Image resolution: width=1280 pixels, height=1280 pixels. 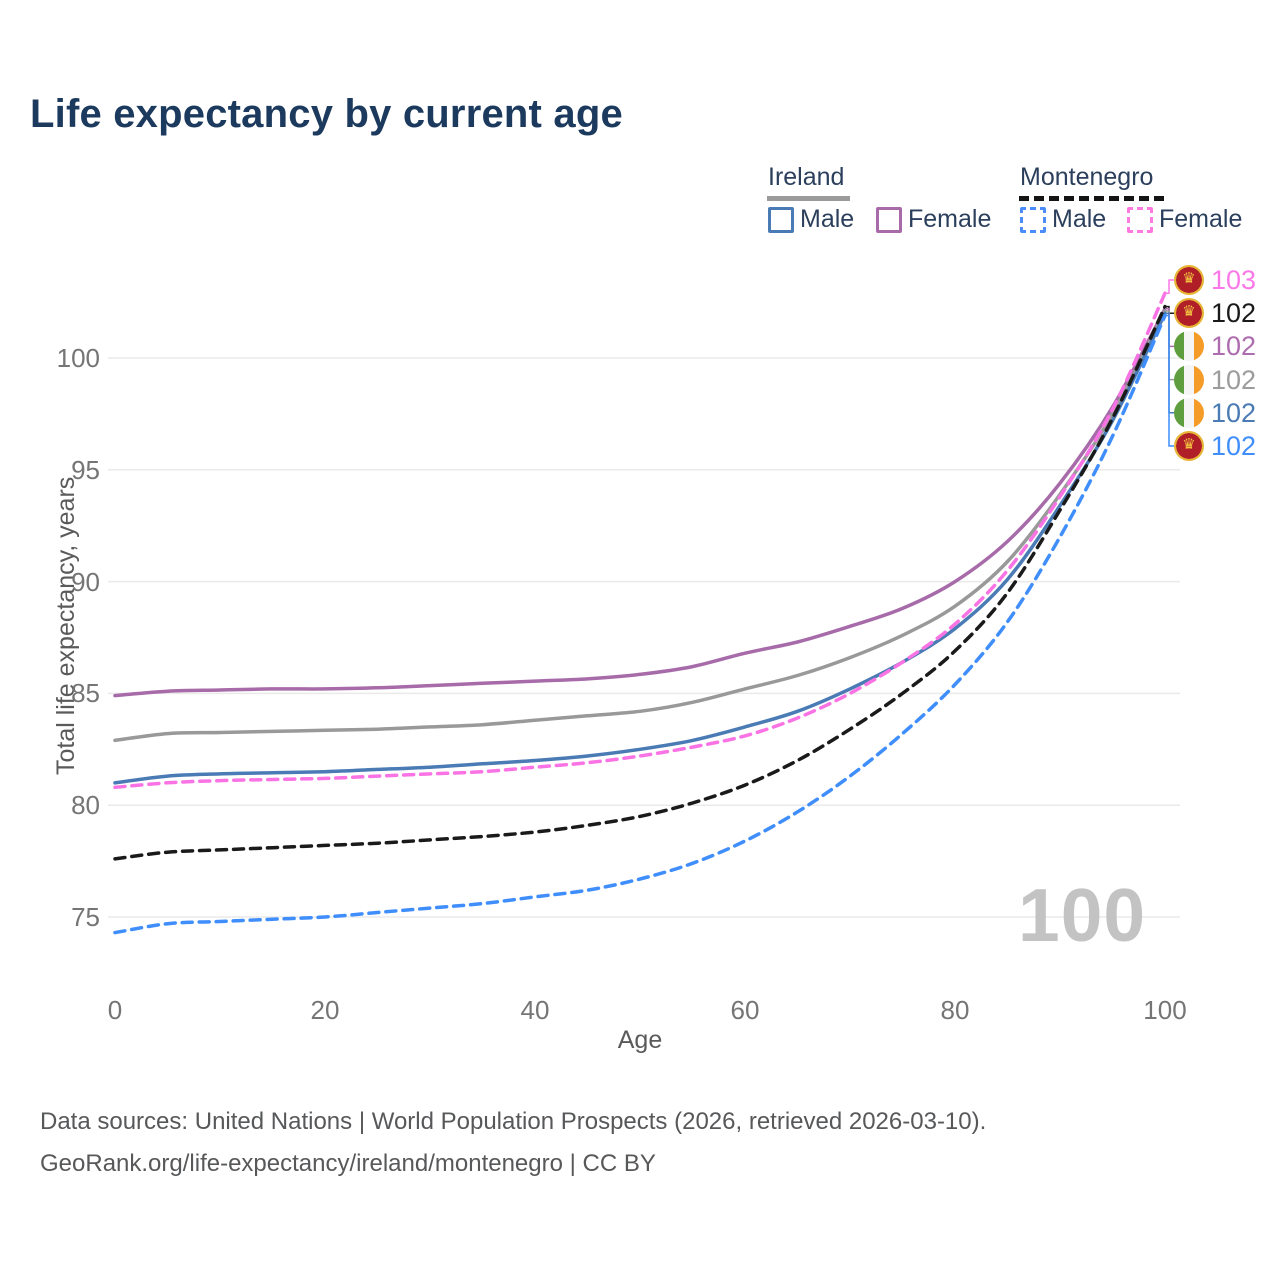 What do you see at coordinates (1087, 177) in the screenshot?
I see `legend-group-montenegro: Montenegro` at bounding box center [1087, 177].